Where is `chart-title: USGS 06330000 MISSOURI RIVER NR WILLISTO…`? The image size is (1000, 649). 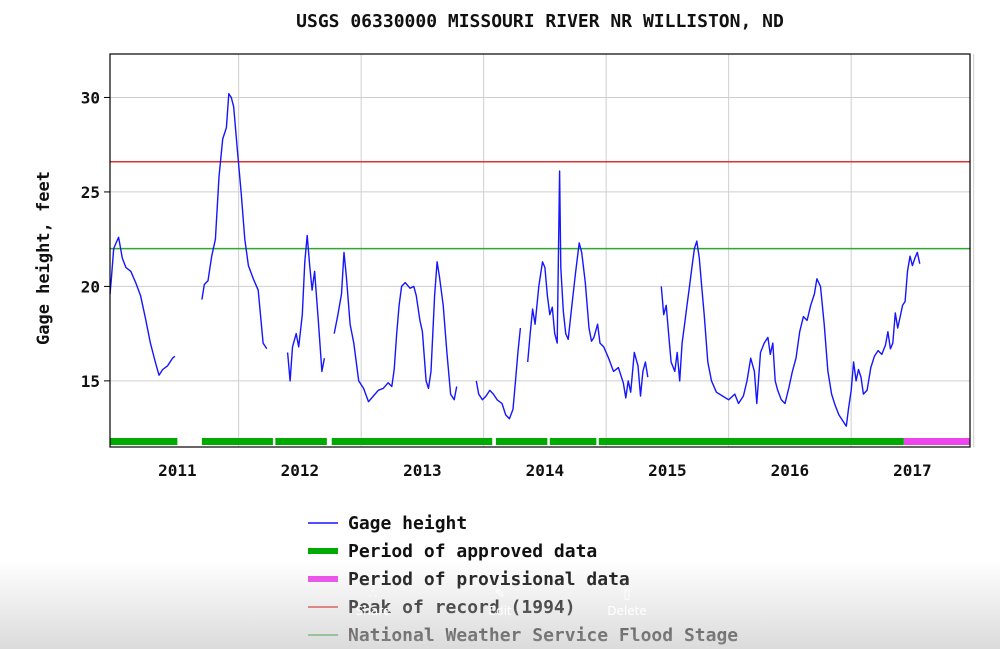 chart-title: USGS 06330000 MISSOURI RIVER NR WILLISTO… is located at coordinates (540, 21).